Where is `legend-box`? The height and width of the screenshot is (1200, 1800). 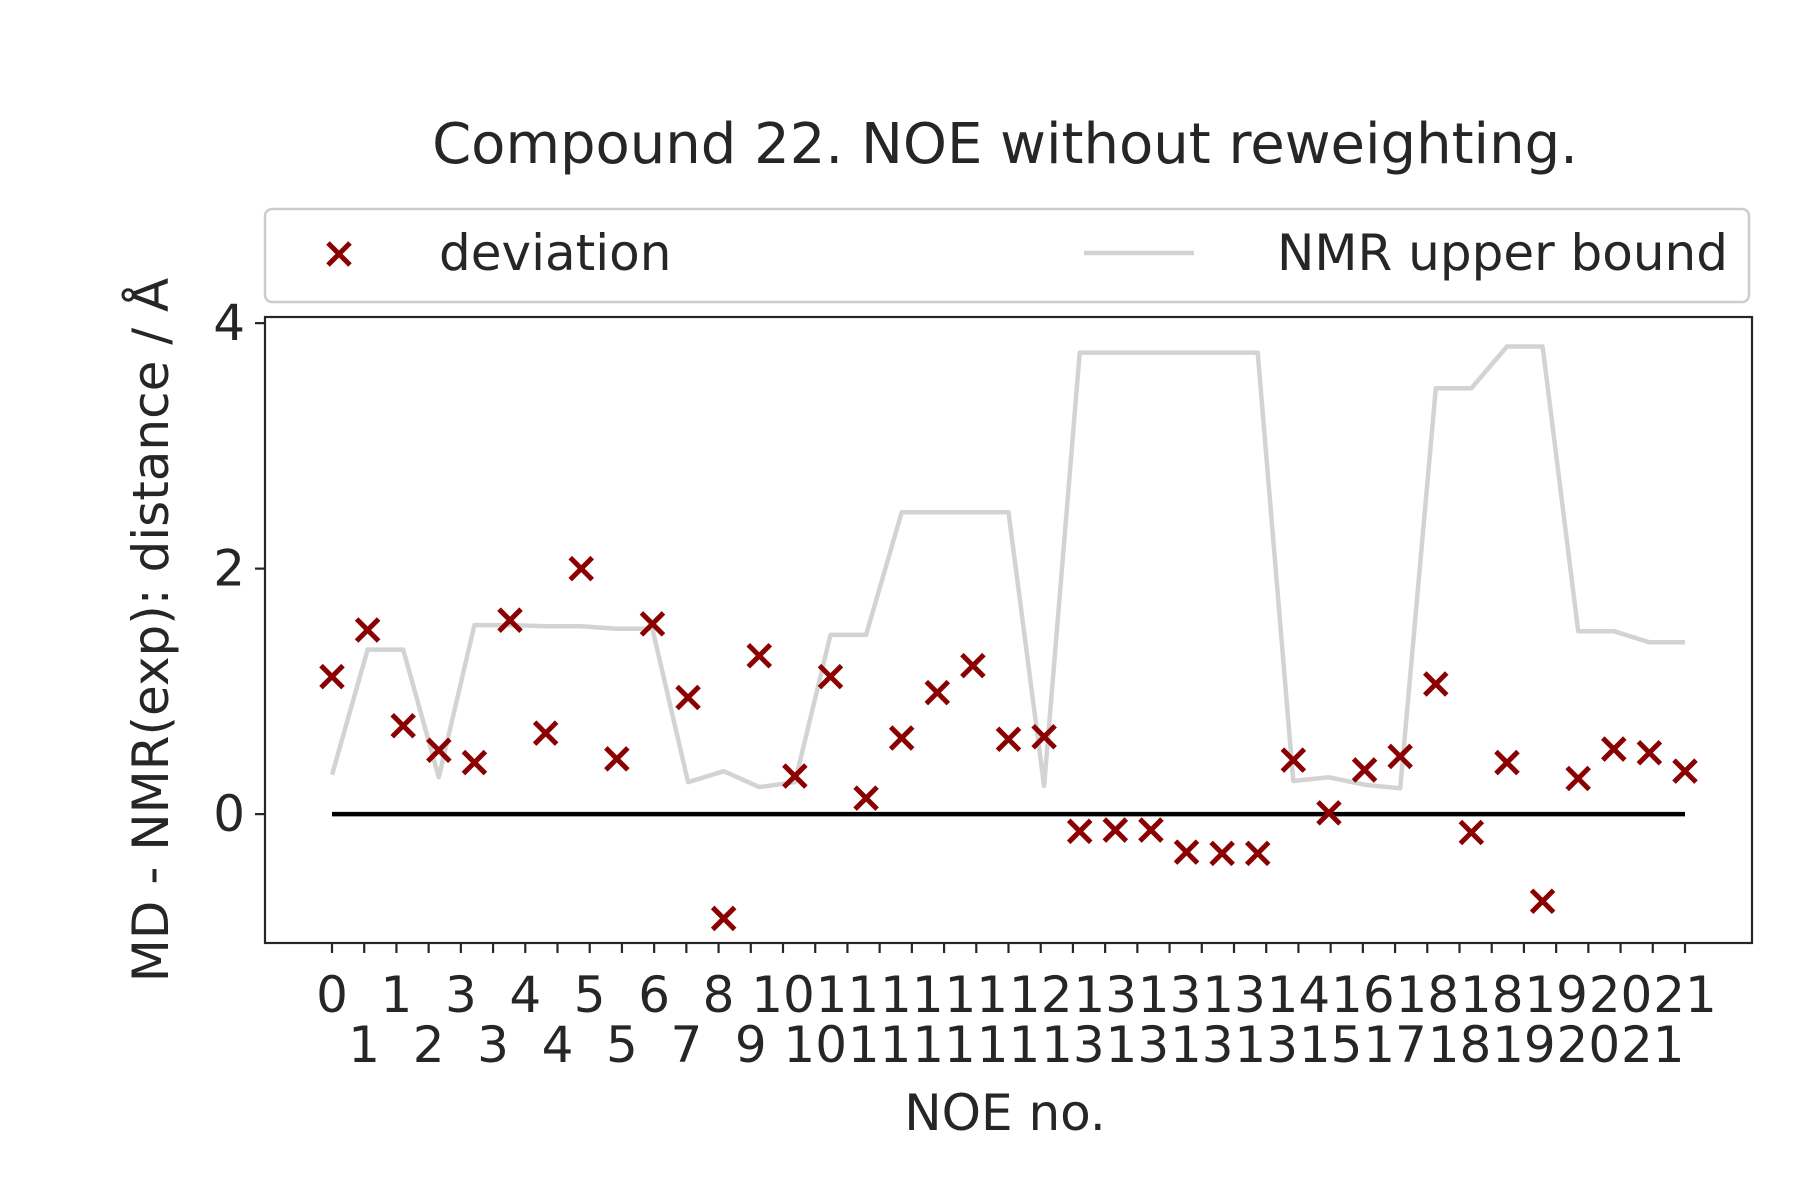
legend-box is located at coordinates (1007, 255).